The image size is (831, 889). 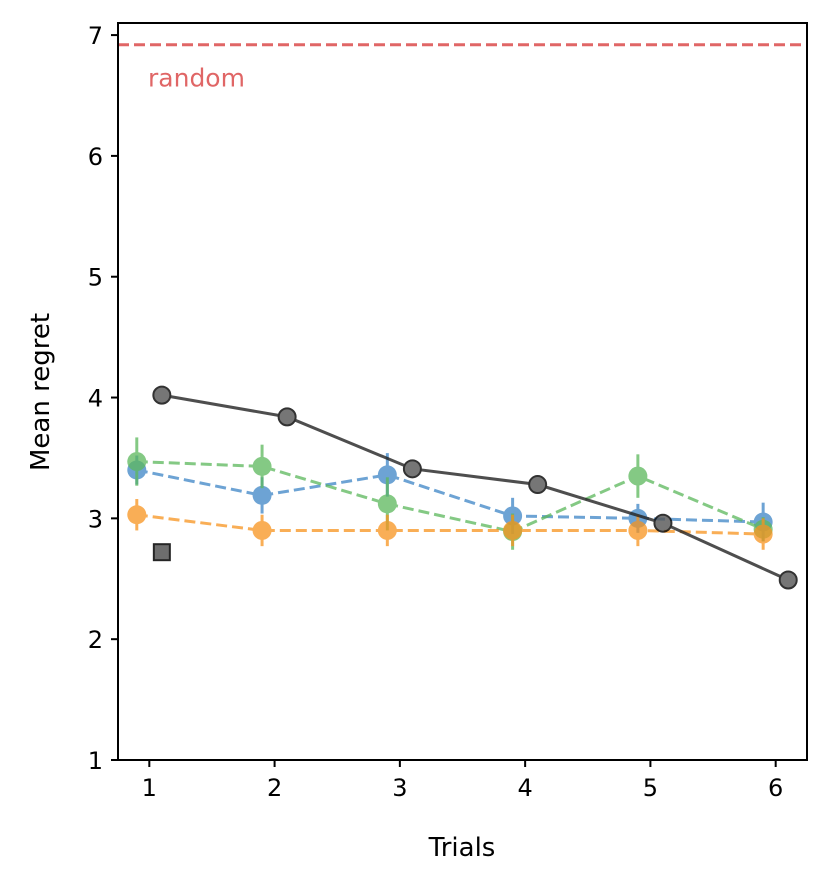 What do you see at coordinates (450, 497) in the screenshot?
I see `series-line-green` at bounding box center [450, 497].